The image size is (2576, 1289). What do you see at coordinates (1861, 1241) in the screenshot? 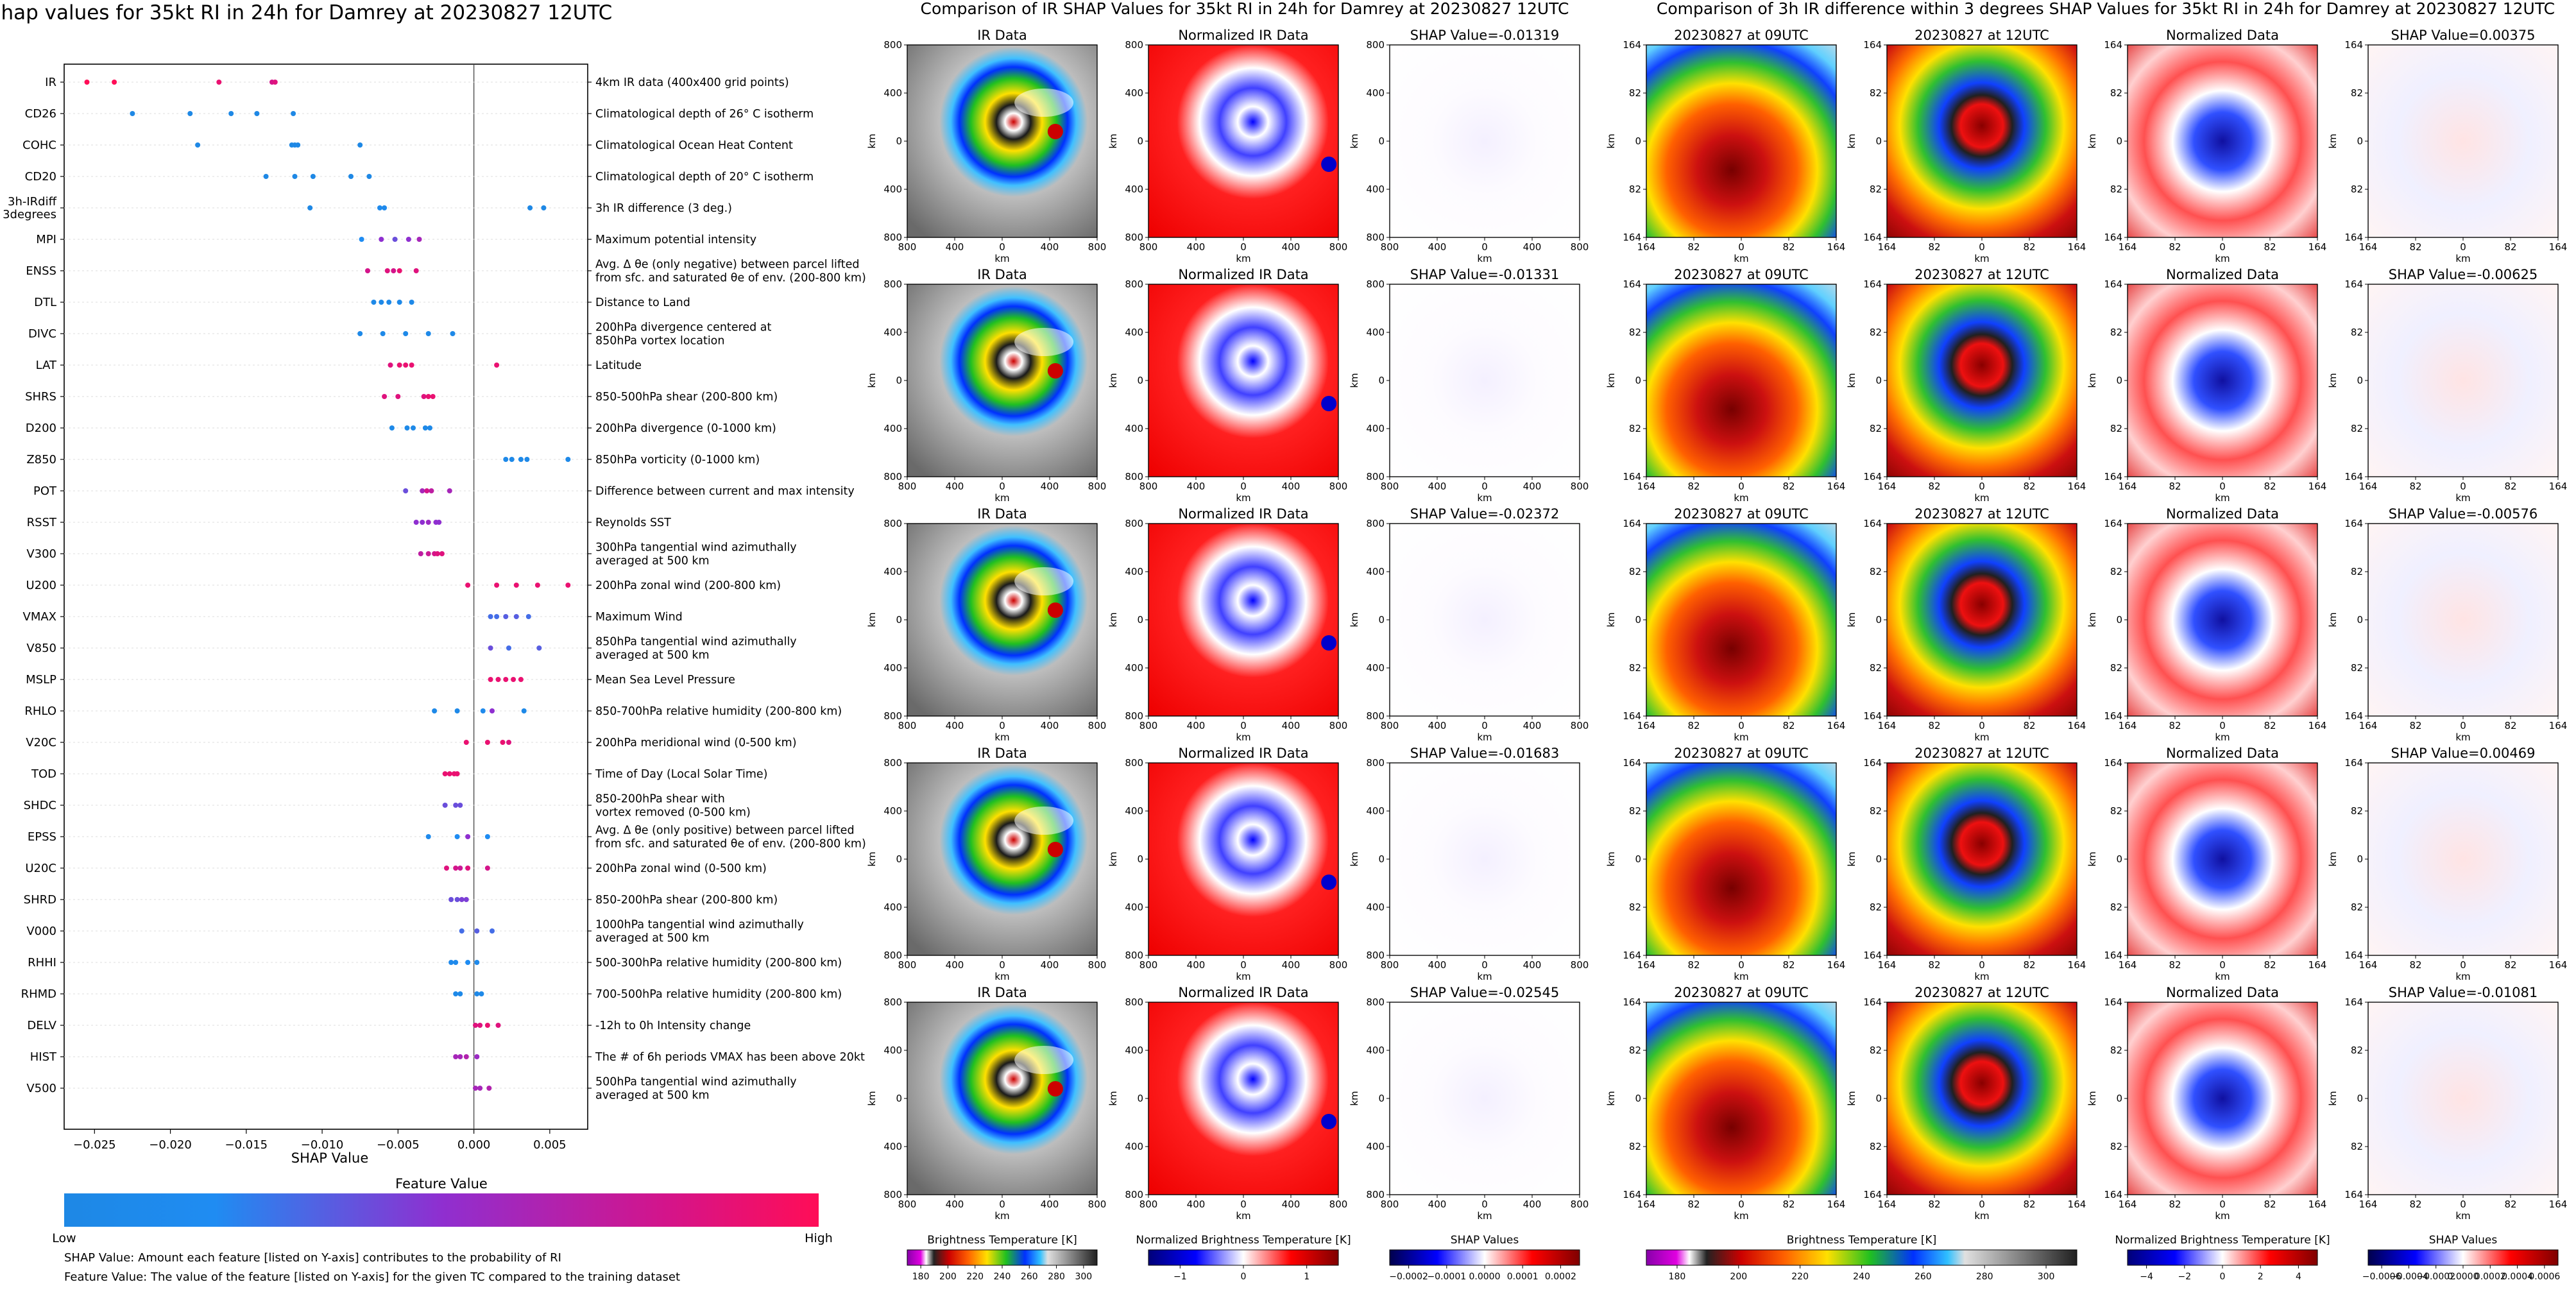
I see `colorbar-label: Brightness Temperature [K]` at bounding box center [1861, 1241].